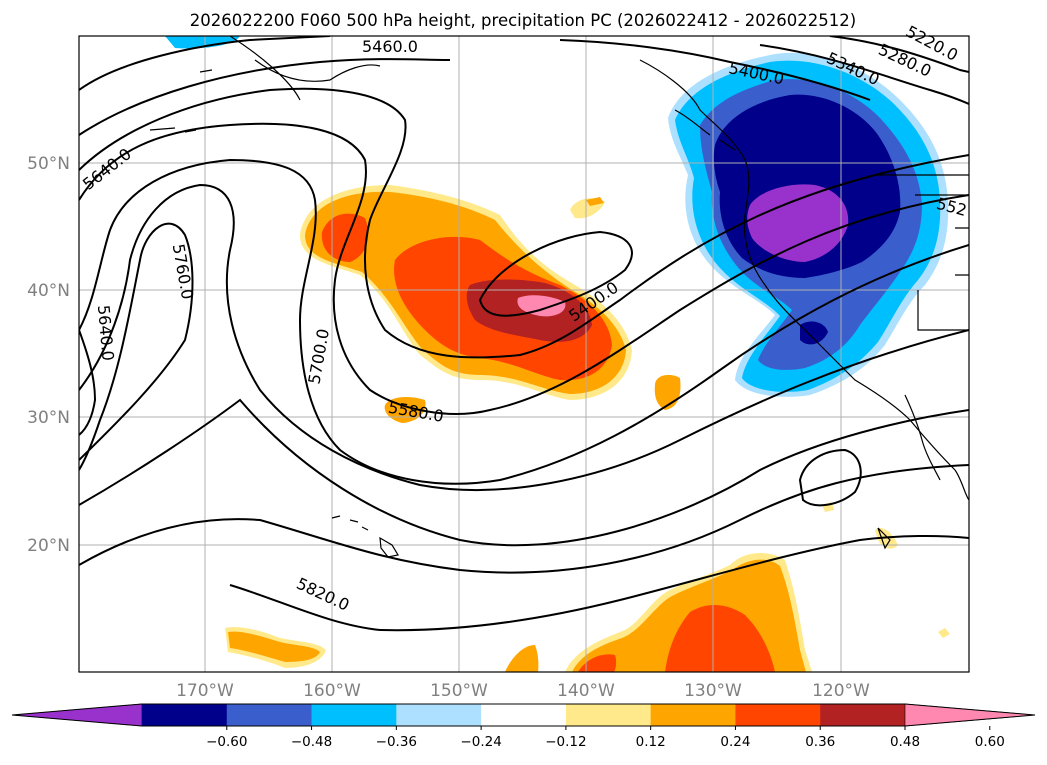  What do you see at coordinates (390, 46) in the screenshot?
I see `contour-label: 5460.0` at bounding box center [390, 46].